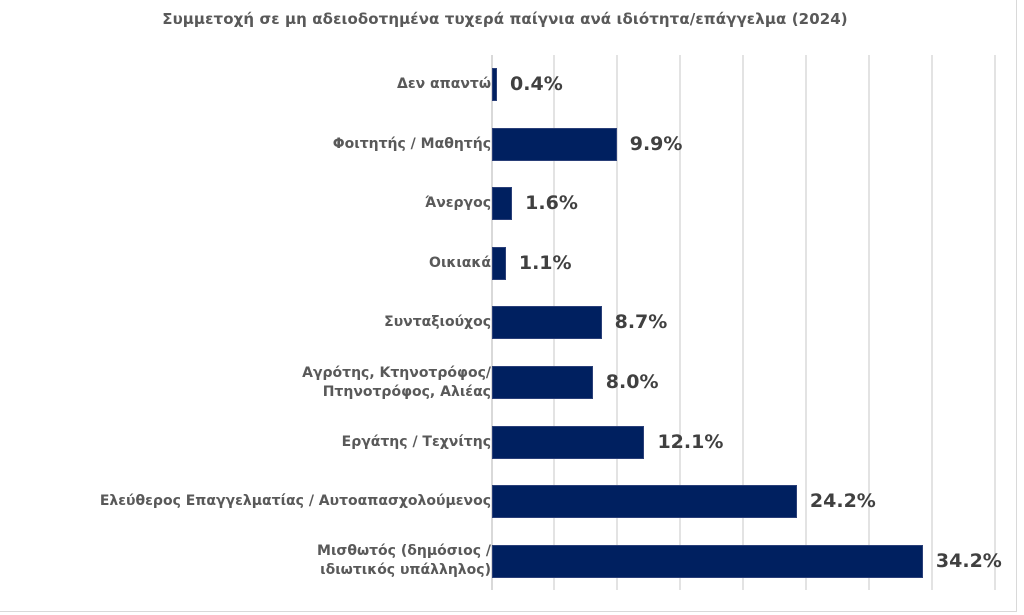  Describe the element at coordinates (656, 143) in the screenshot. I see `data-label: 9.9%` at that location.